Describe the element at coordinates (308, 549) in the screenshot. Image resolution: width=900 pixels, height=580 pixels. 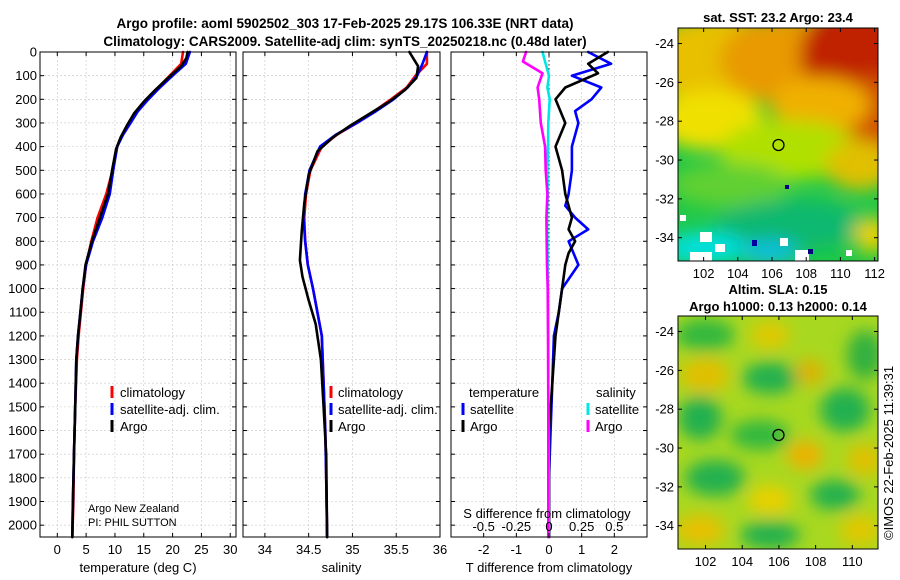
I see `x-tick-label: 34.5` at that location.